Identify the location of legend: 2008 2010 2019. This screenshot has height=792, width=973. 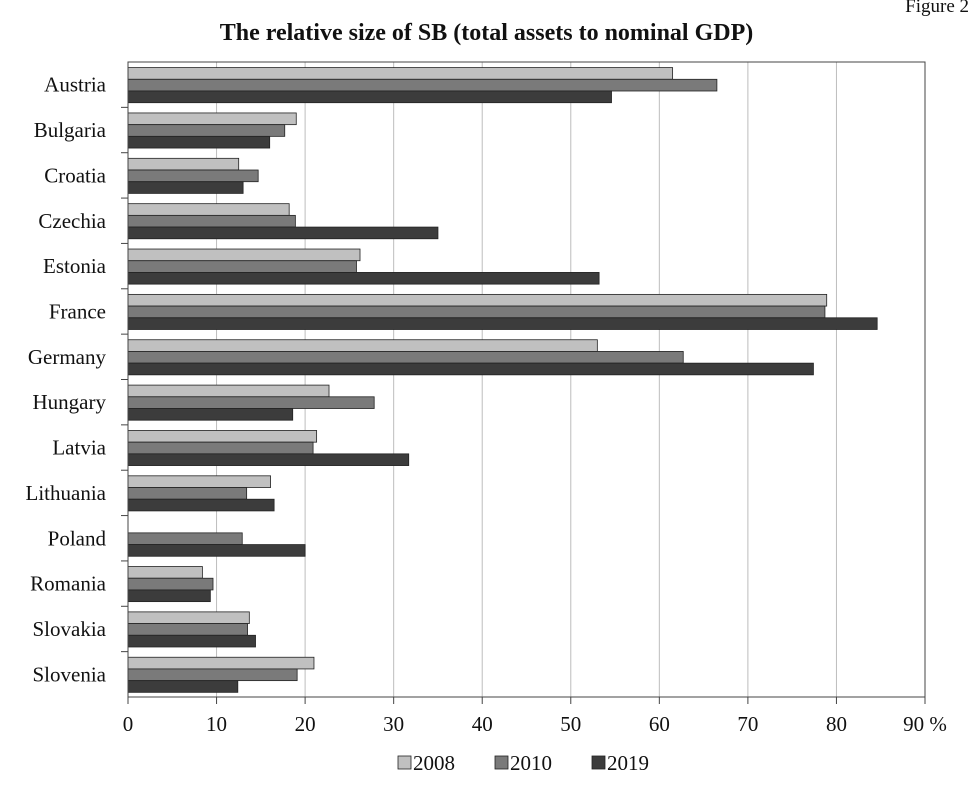
(523, 763).